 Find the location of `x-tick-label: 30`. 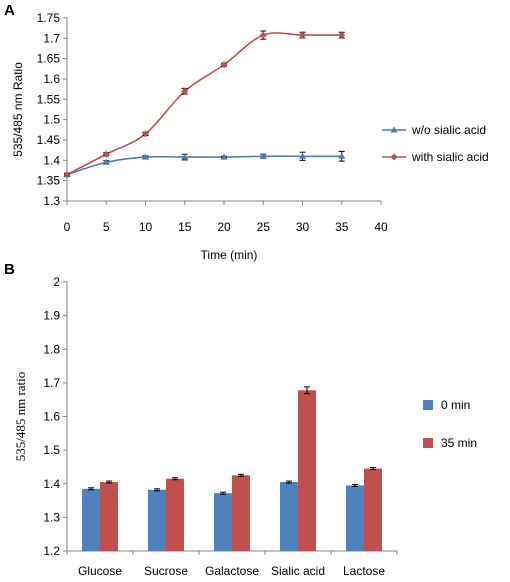

x-tick-label: 30 is located at coordinates (303, 227).